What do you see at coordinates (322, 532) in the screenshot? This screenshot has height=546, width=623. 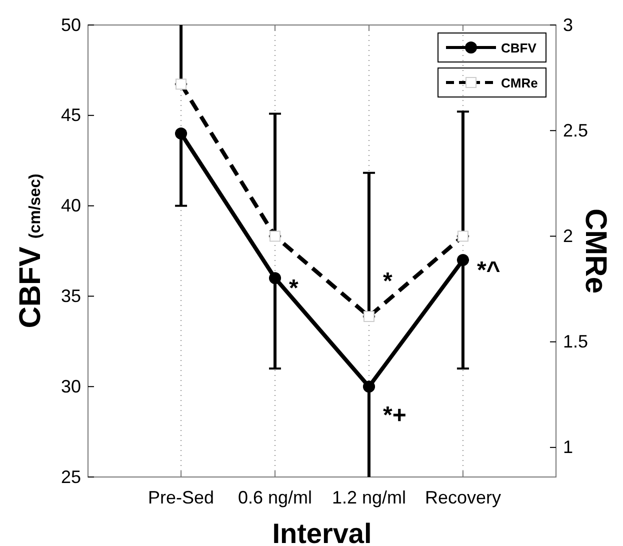 I see `x-axis-title: Interval` at bounding box center [322, 532].